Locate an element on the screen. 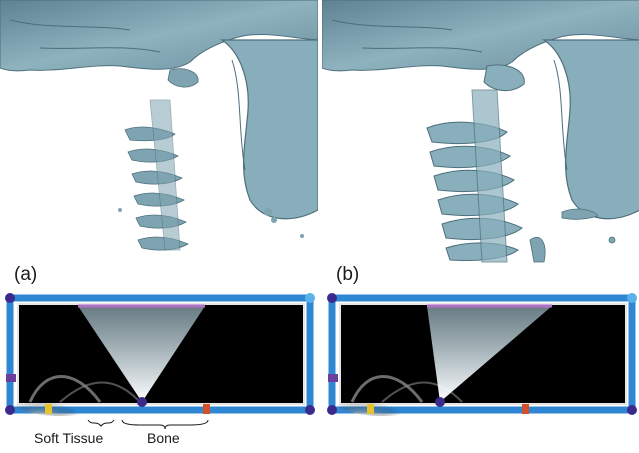  bone-brace is located at coordinates (165, 424).